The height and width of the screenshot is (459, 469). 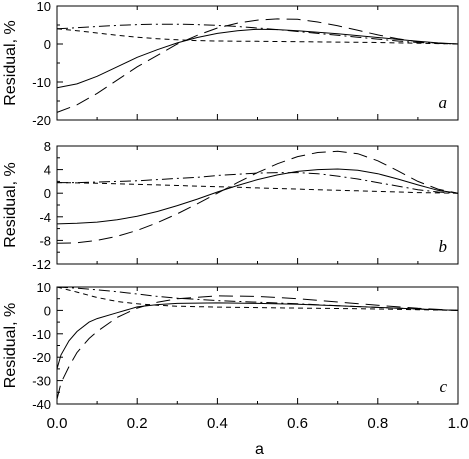 I want to click on y-tick-label: -8, so click(x=45, y=240).